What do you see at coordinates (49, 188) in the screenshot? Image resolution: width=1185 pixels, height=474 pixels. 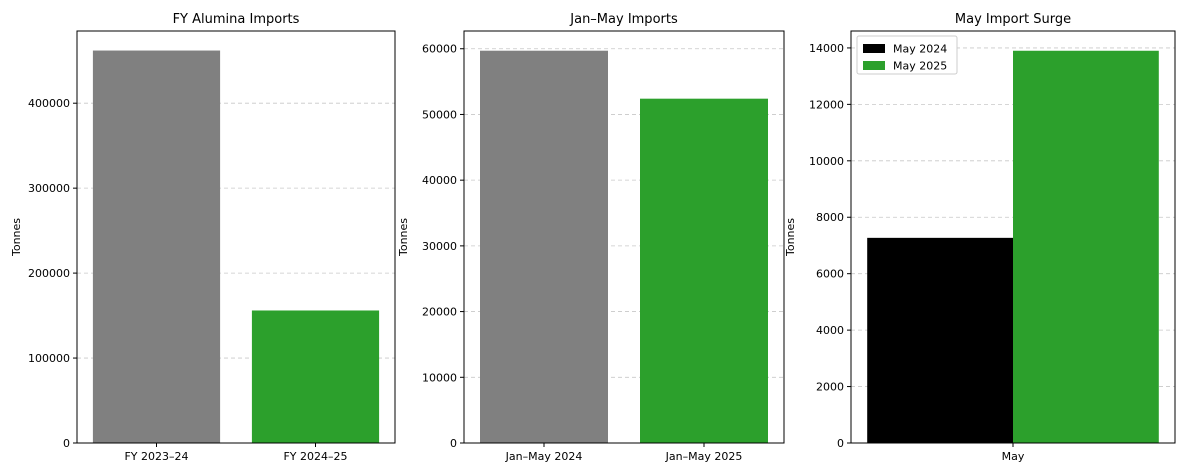 I see `y-tick-label: 300000` at bounding box center [49, 188].